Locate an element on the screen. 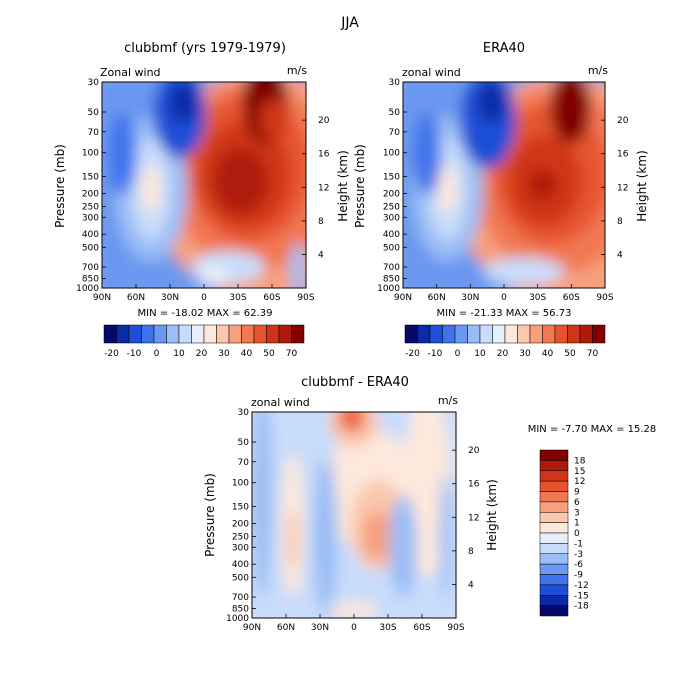 The height and width of the screenshot is (700, 700). y-axis-right: 20 16 12 8 4 is located at coordinates (316, 188).